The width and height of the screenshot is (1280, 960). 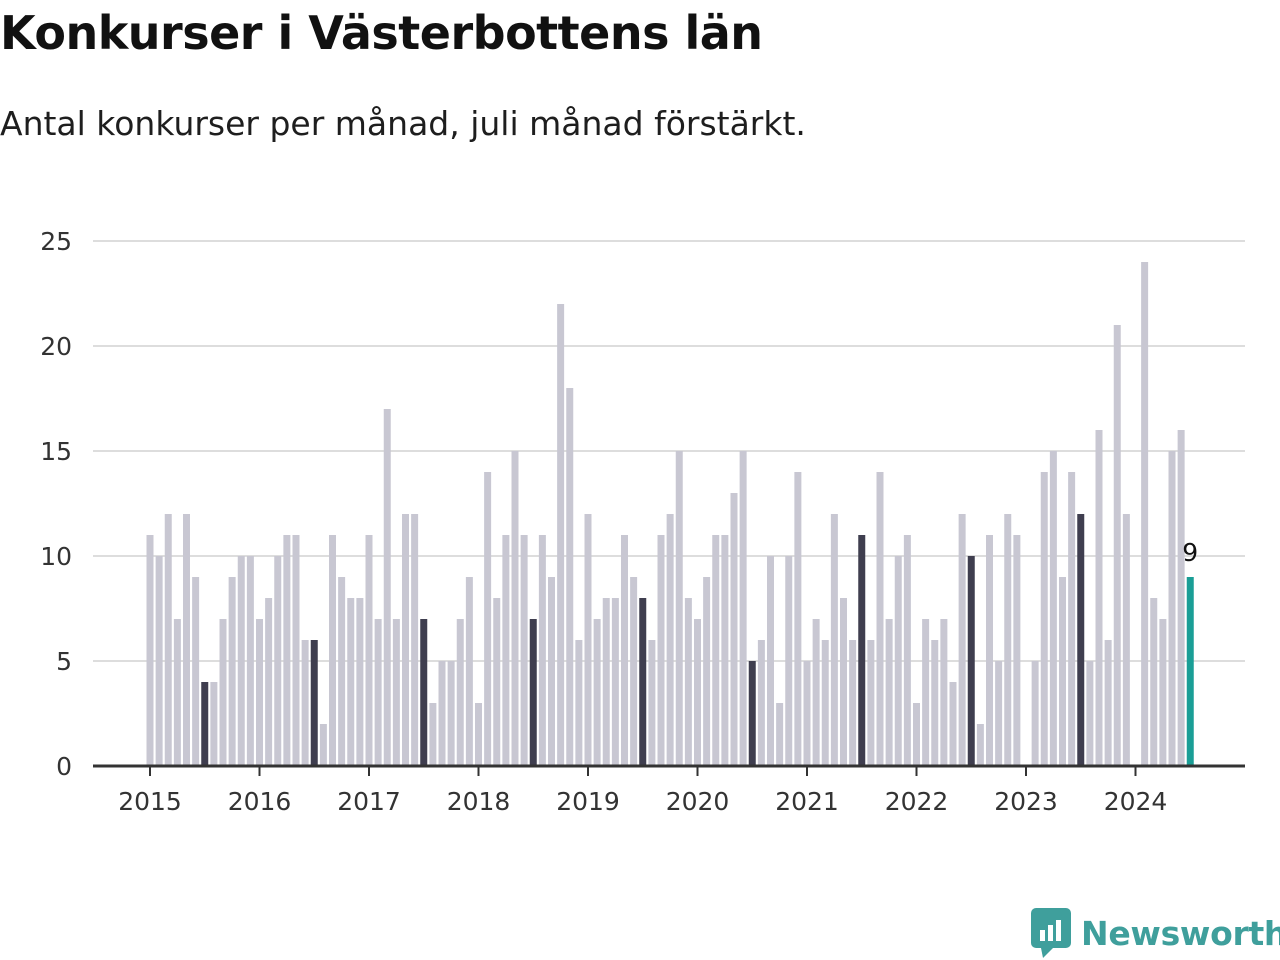 What do you see at coordinates (56, 346) in the screenshot?
I see `y-tick-label: 20` at bounding box center [56, 346].